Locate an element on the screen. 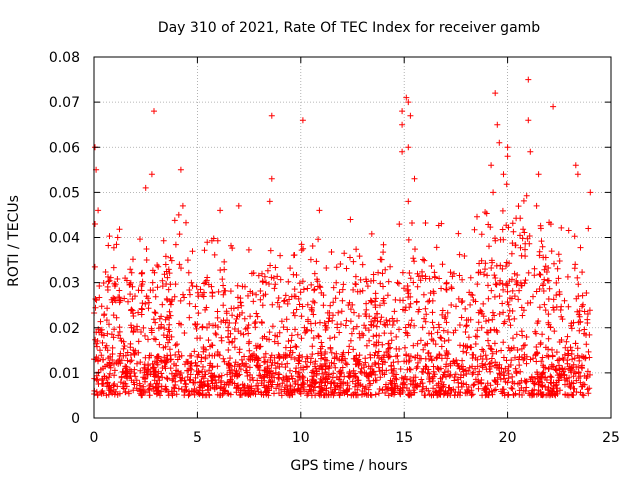  y-tick-label: 0.01 is located at coordinates (64, 374).